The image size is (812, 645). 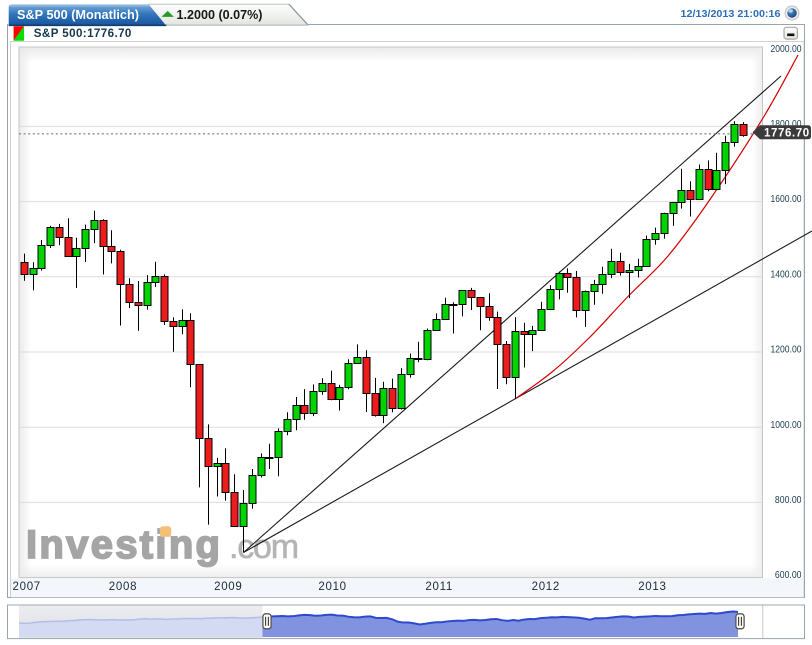 What do you see at coordinates (228, 587) in the screenshot?
I see `svg-text: 2009` at bounding box center [228, 587].